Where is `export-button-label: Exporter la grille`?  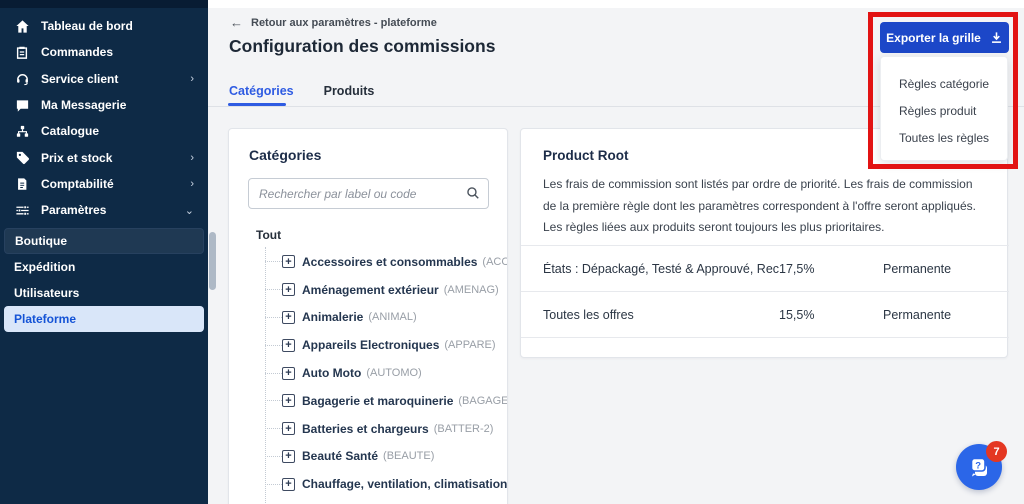 export-button-label: Exporter la grille is located at coordinates (933, 37).